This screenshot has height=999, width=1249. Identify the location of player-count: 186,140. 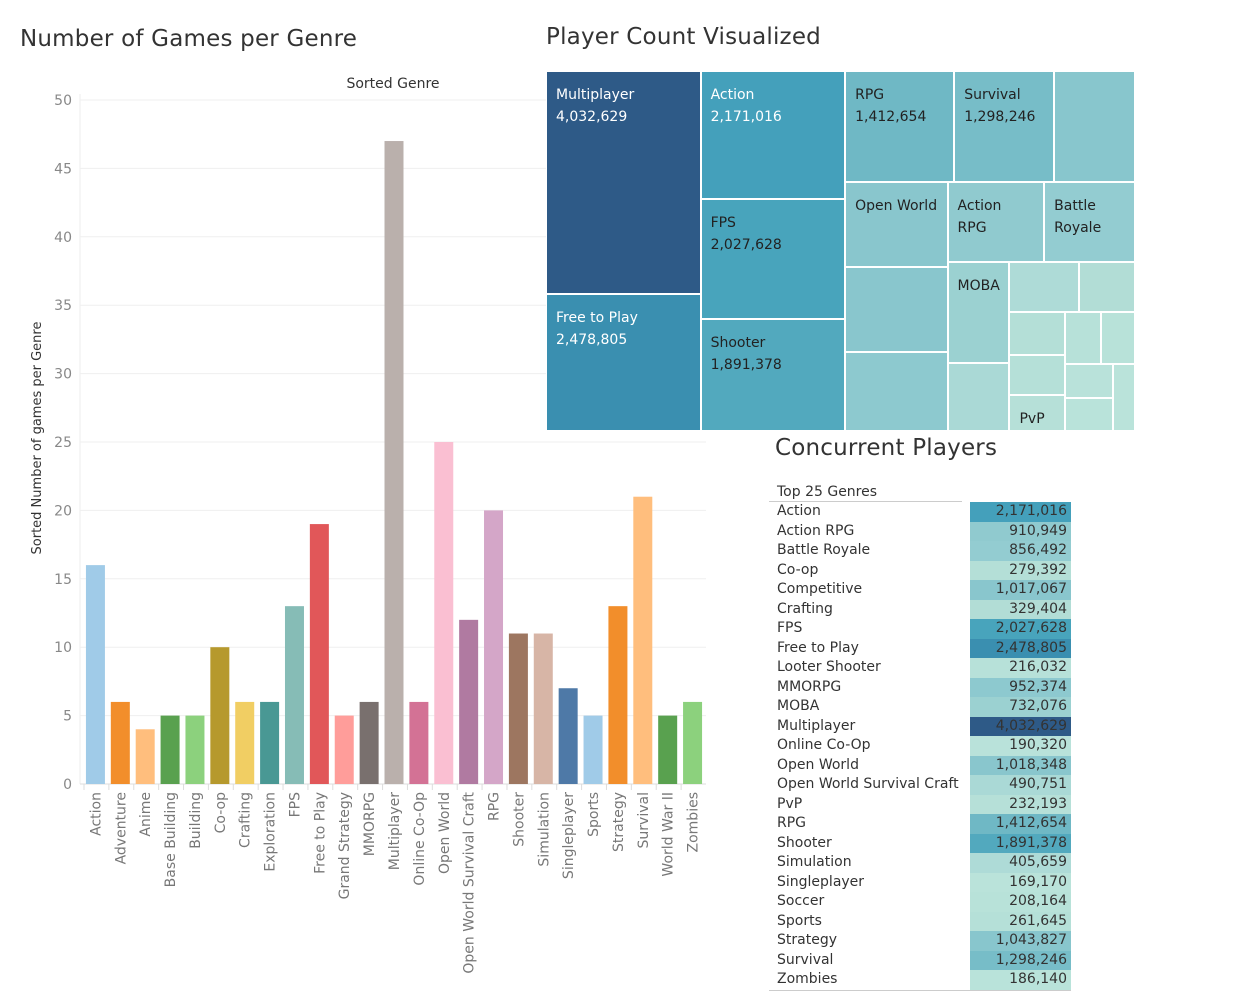
(1020, 980).